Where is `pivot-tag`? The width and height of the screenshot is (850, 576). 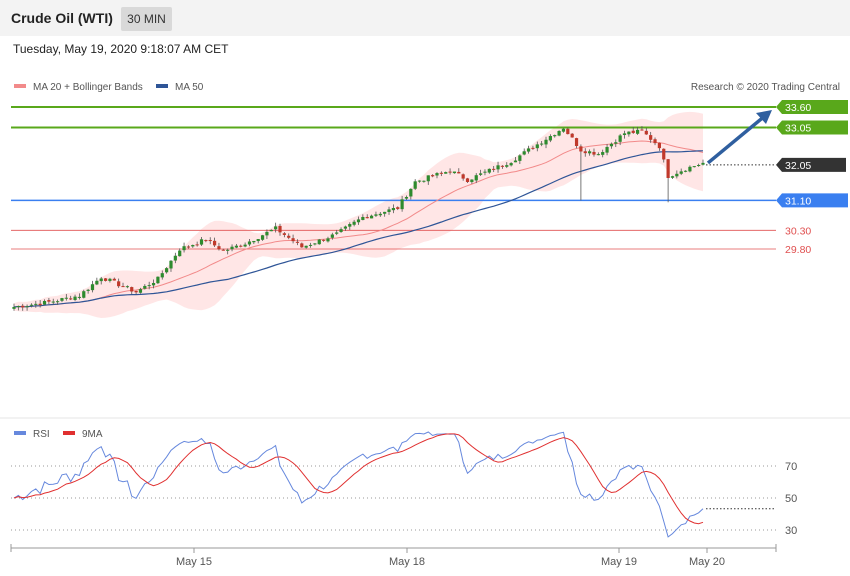 pivot-tag is located at coordinates (812, 200).